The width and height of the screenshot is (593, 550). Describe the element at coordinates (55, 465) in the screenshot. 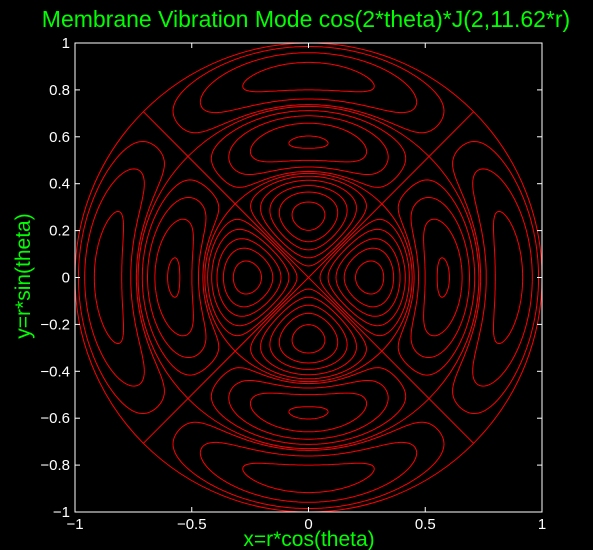

I see `y-tick-label: −0.8` at that location.